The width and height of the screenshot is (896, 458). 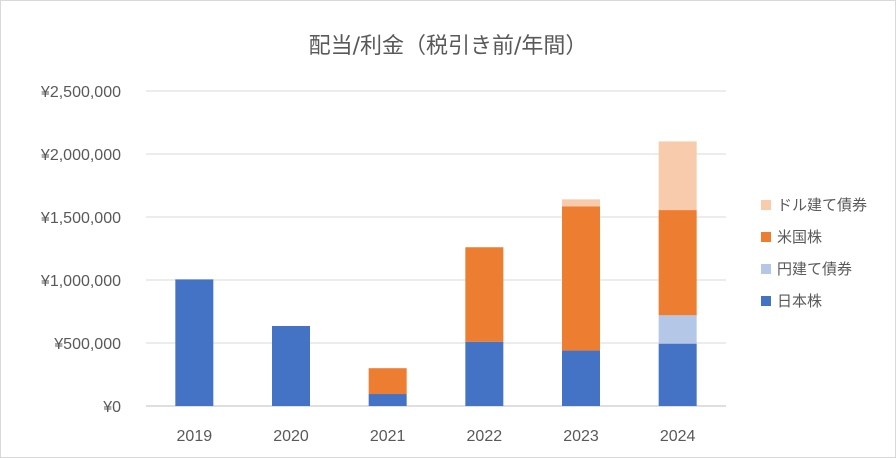 I want to click on x-tick-label: 2019, so click(x=195, y=436).